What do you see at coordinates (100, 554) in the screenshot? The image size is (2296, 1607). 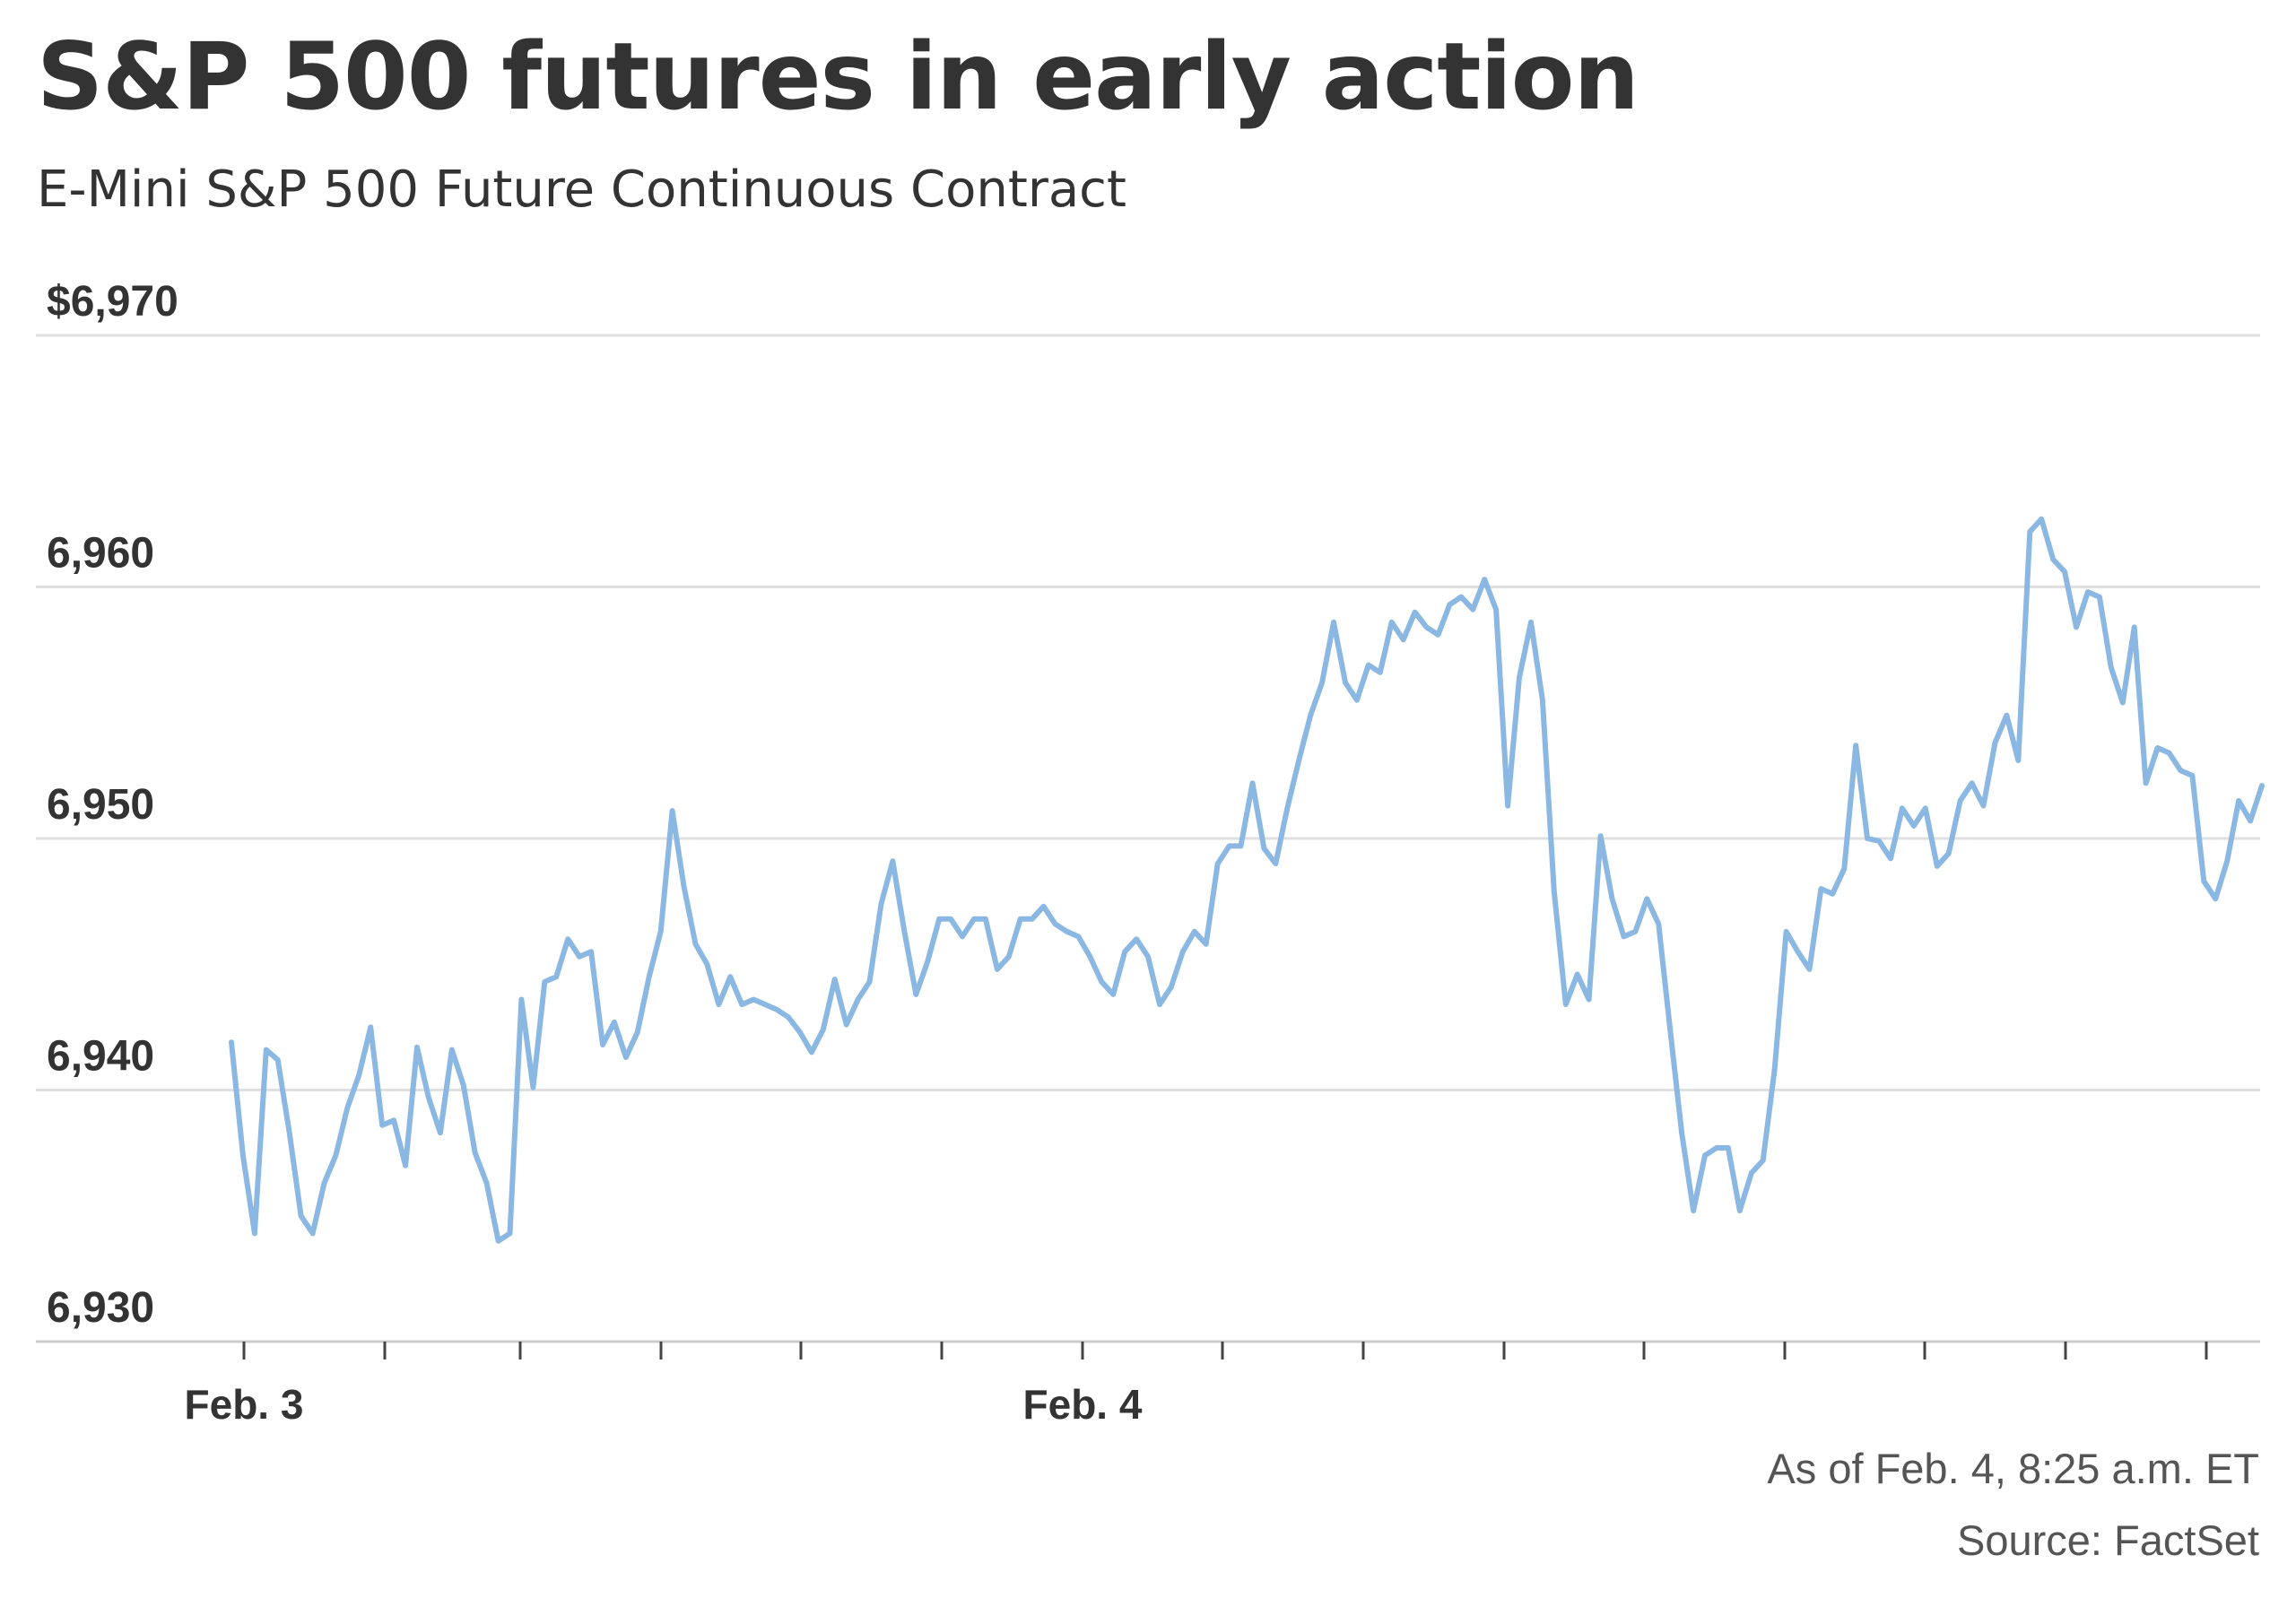 I see `y-tick-label: 6,960` at bounding box center [100, 554].